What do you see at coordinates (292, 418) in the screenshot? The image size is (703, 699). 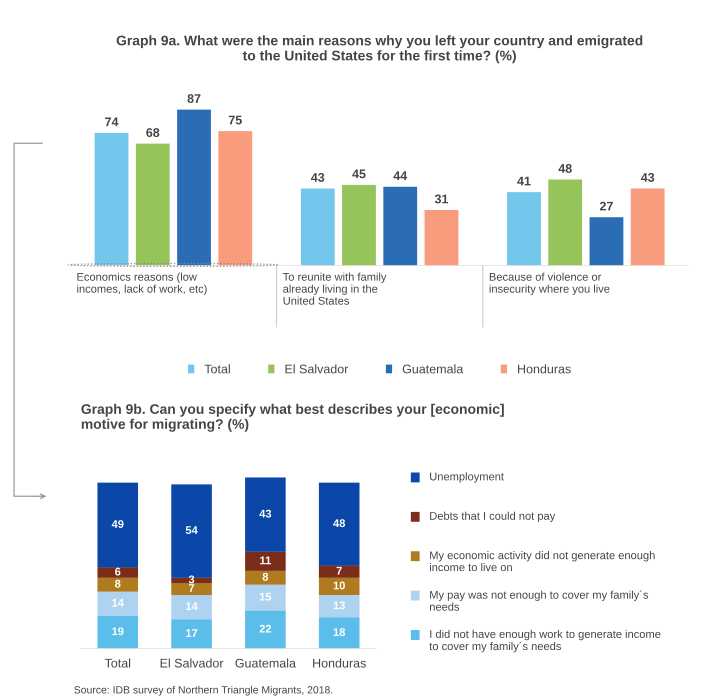 I see `chart-title: Graph 9b. Can you specify what best describes your [economic] motive for migrating? (%)` at bounding box center [292, 418].